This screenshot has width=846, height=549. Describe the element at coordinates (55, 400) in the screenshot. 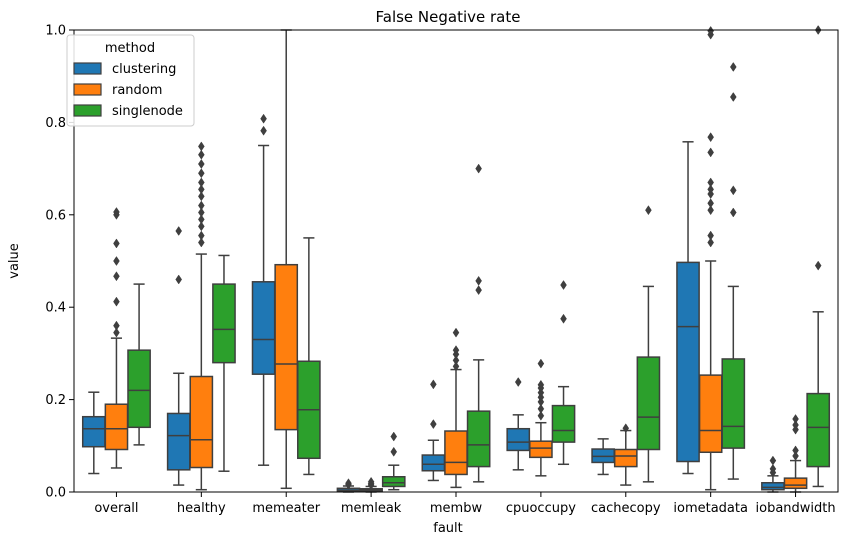

I see `y-tick-label: 0.2` at that location.